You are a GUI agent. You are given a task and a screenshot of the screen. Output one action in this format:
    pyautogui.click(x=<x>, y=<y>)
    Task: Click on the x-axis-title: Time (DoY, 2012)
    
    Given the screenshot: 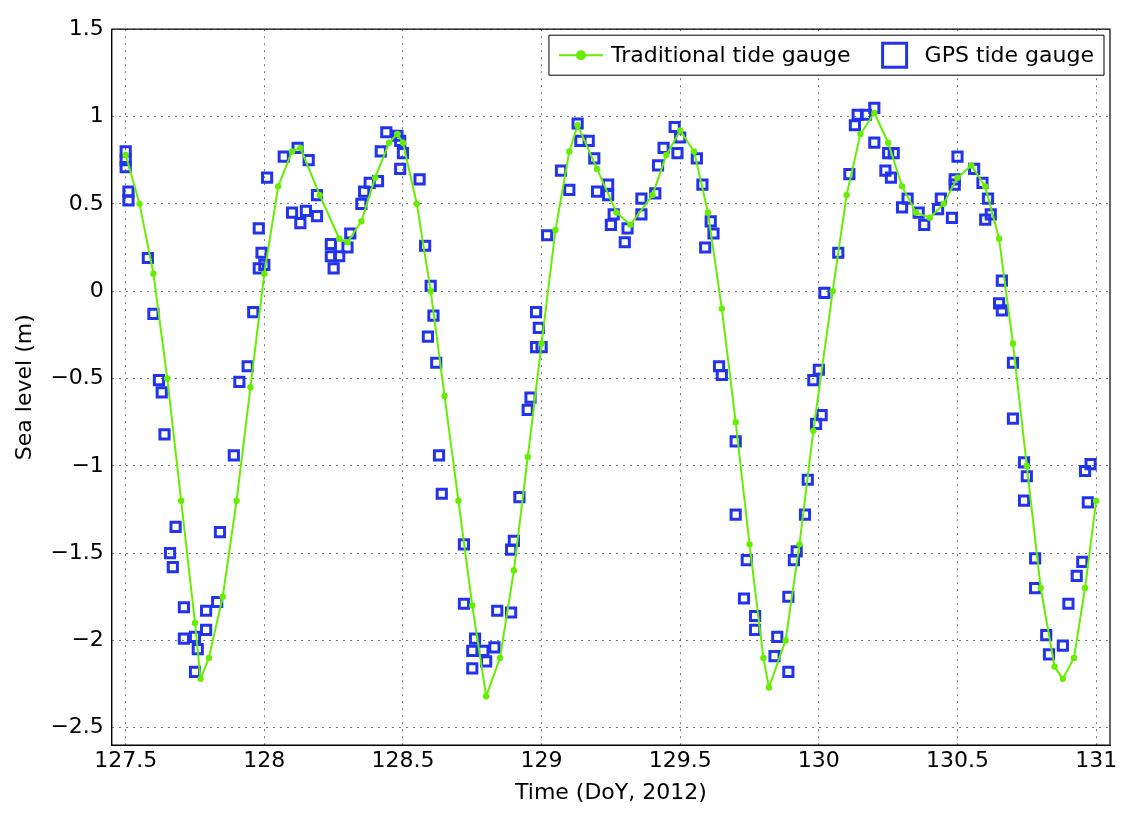 What is the action you would take?
    pyautogui.click(x=610, y=791)
    